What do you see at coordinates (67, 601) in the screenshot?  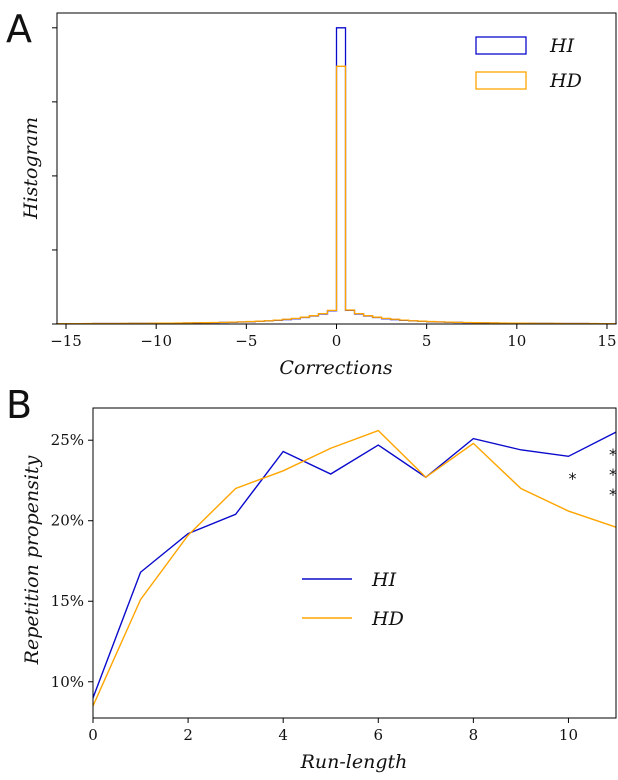 I see `y-tick-label: 15%` at bounding box center [67, 601].